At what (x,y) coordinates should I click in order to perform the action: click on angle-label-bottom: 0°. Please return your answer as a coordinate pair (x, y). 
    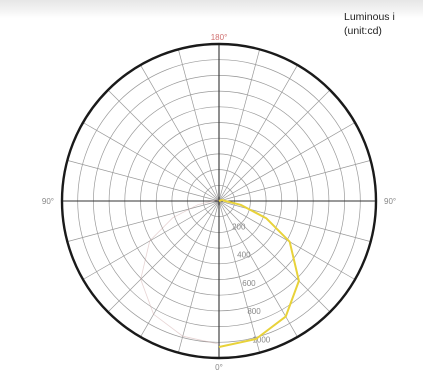
    Looking at the image, I should click on (219, 367).